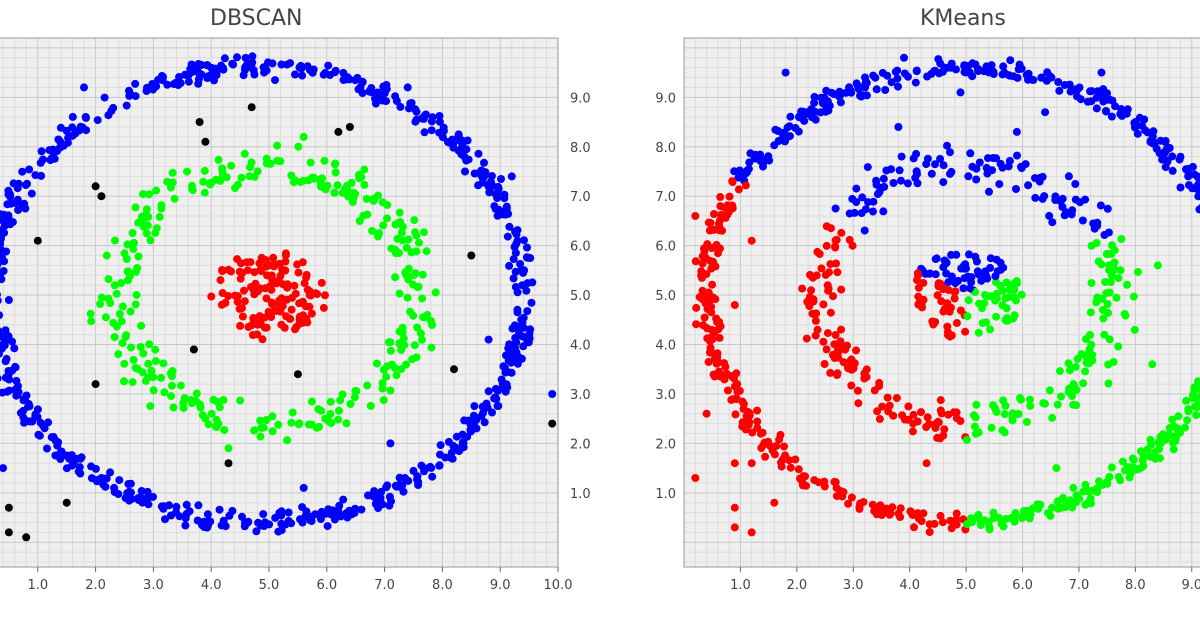 The width and height of the screenshot is (1200, 627). Describe the element at coordinates (665, 395) in the screenshot. I see `y-tick-label: 3.0` at that location.